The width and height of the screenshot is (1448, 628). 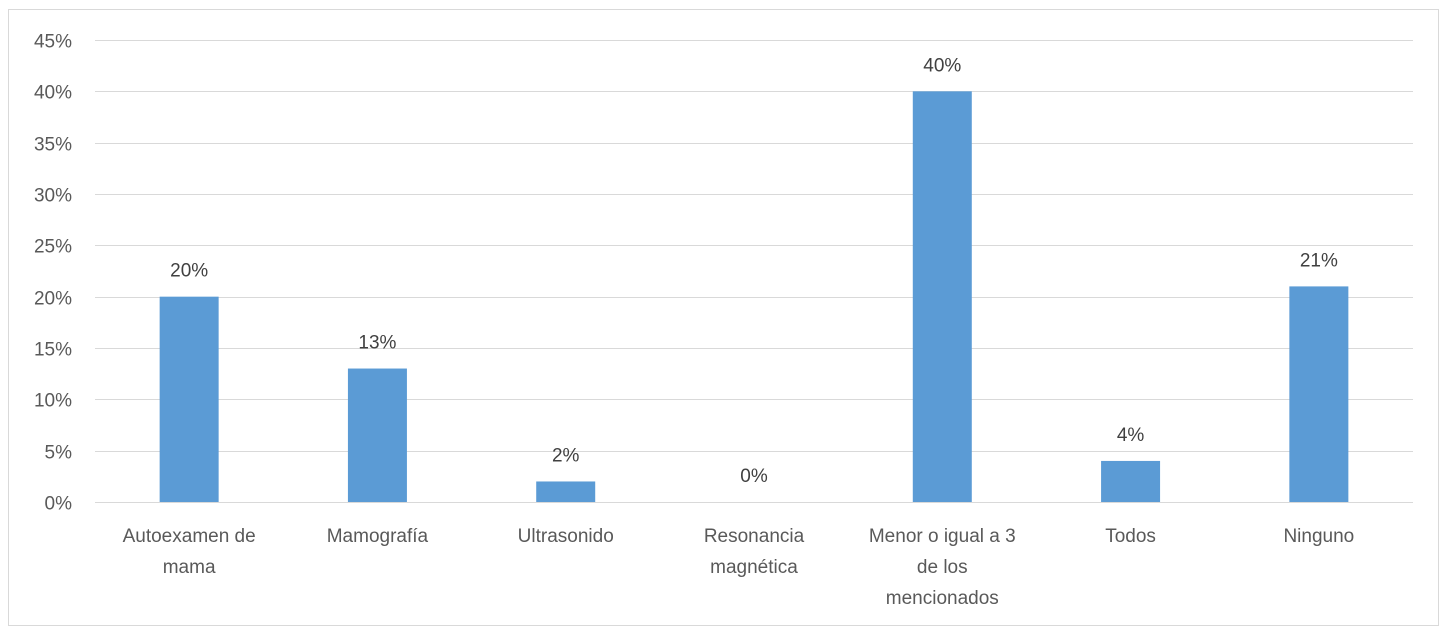 What do you see at coordinates (53, 42) in the screenshot?
I see `y-tick-label: 45%` at bounding box center [53, 42].